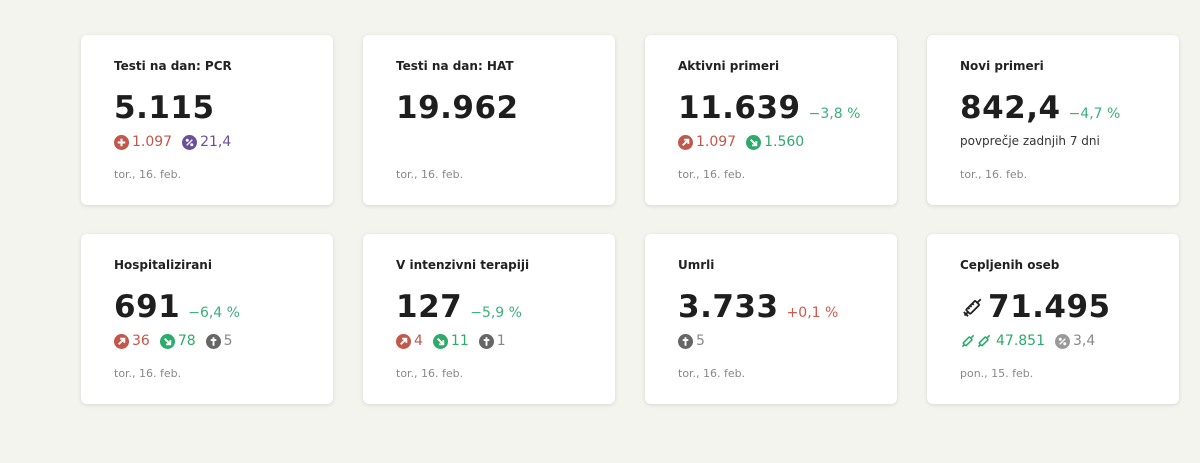 This screenshot has height=463, width=1200. What do you see at coordinates (186, 341) in the screenshot?
I see `stat-out-value: 78` at bounding box center [186, 341].